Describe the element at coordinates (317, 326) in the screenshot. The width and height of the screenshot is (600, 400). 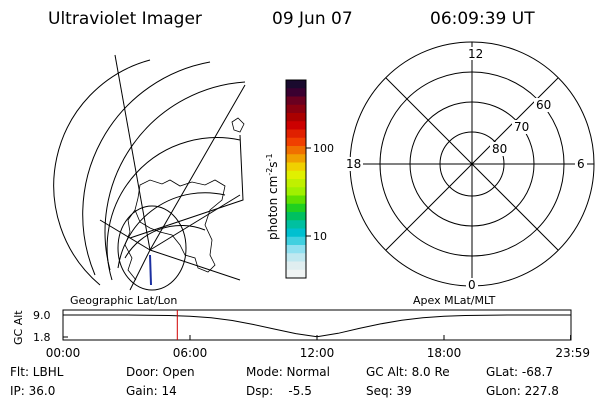
I see `altitude-curve` at that location.